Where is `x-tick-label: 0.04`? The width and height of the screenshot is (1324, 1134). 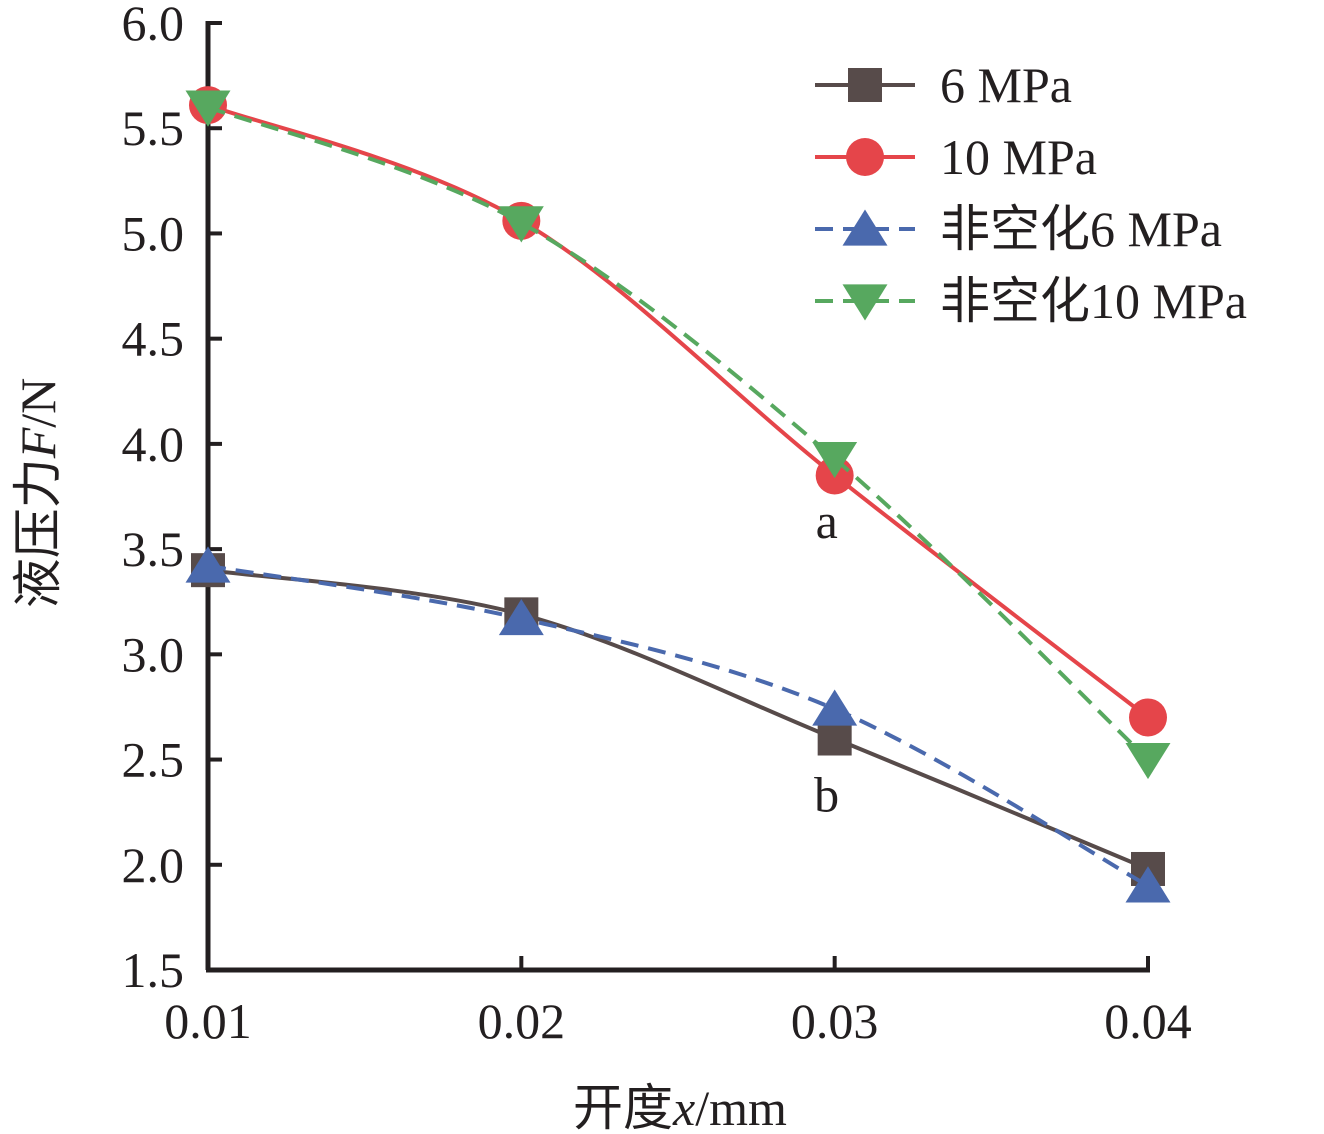
x-tick-label: 0.04 is located at coordinates (1148, 1021).